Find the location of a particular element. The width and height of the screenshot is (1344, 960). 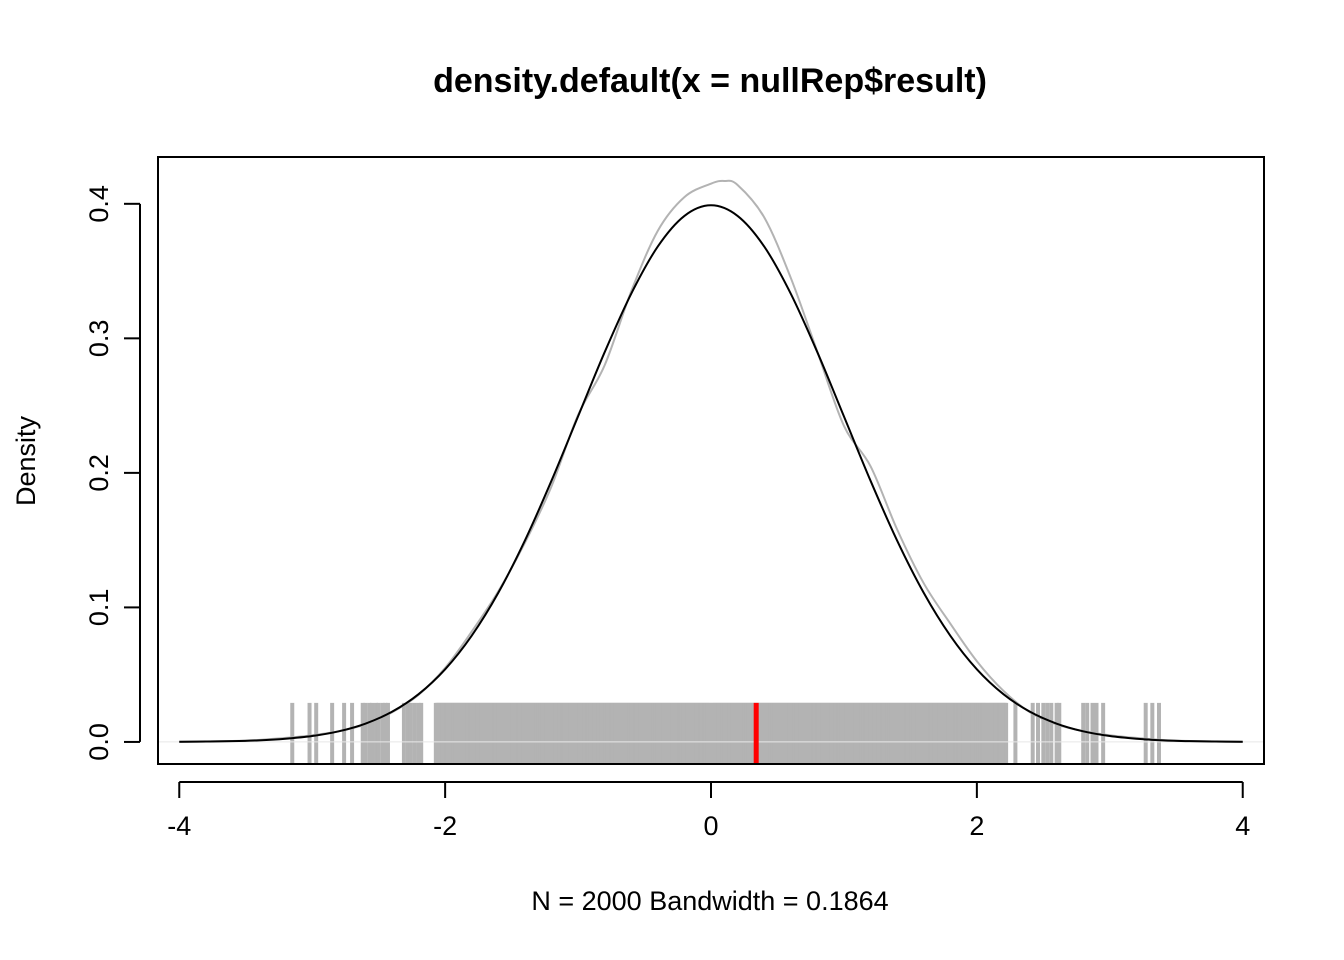

chart-title: density.default(x = nullRep$result) is located at coordinates (710, 81).